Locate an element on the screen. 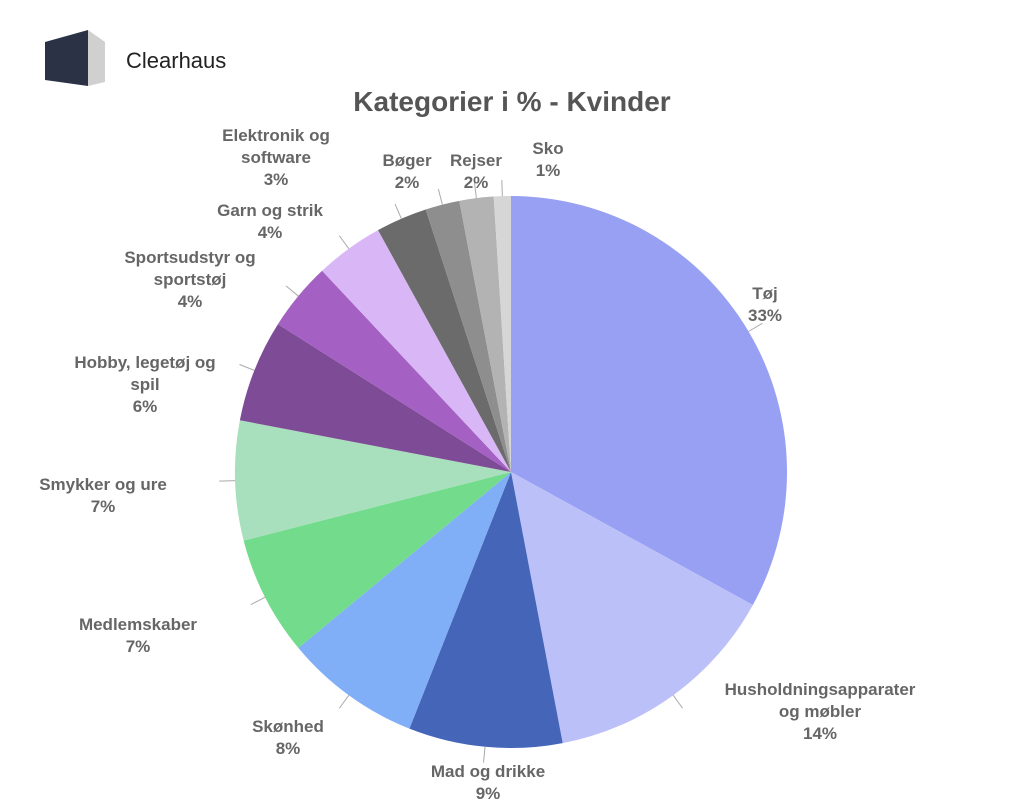 This screenshot has height=810, width=1024. label-category: Sko is located at coordinates (548, 148).